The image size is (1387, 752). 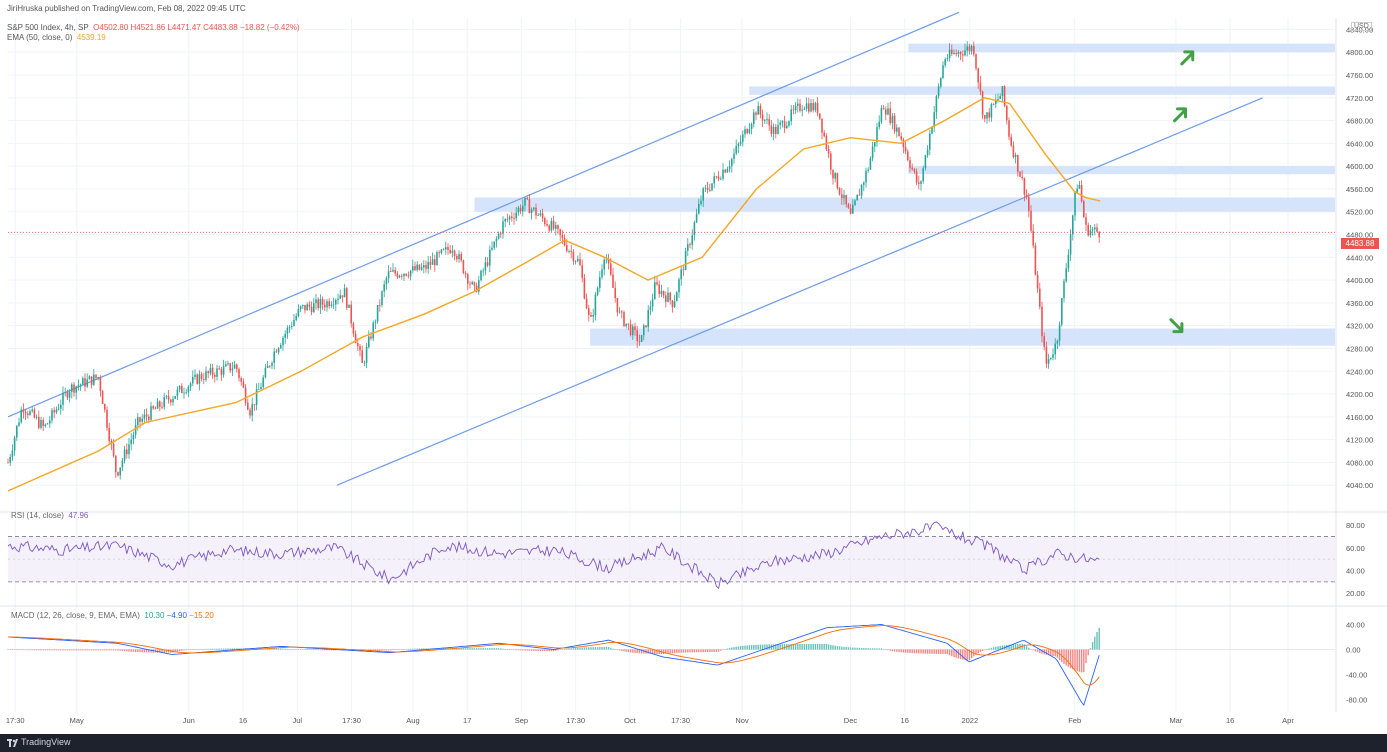 I want to click on rsi-line, so click(x=553, y=555).